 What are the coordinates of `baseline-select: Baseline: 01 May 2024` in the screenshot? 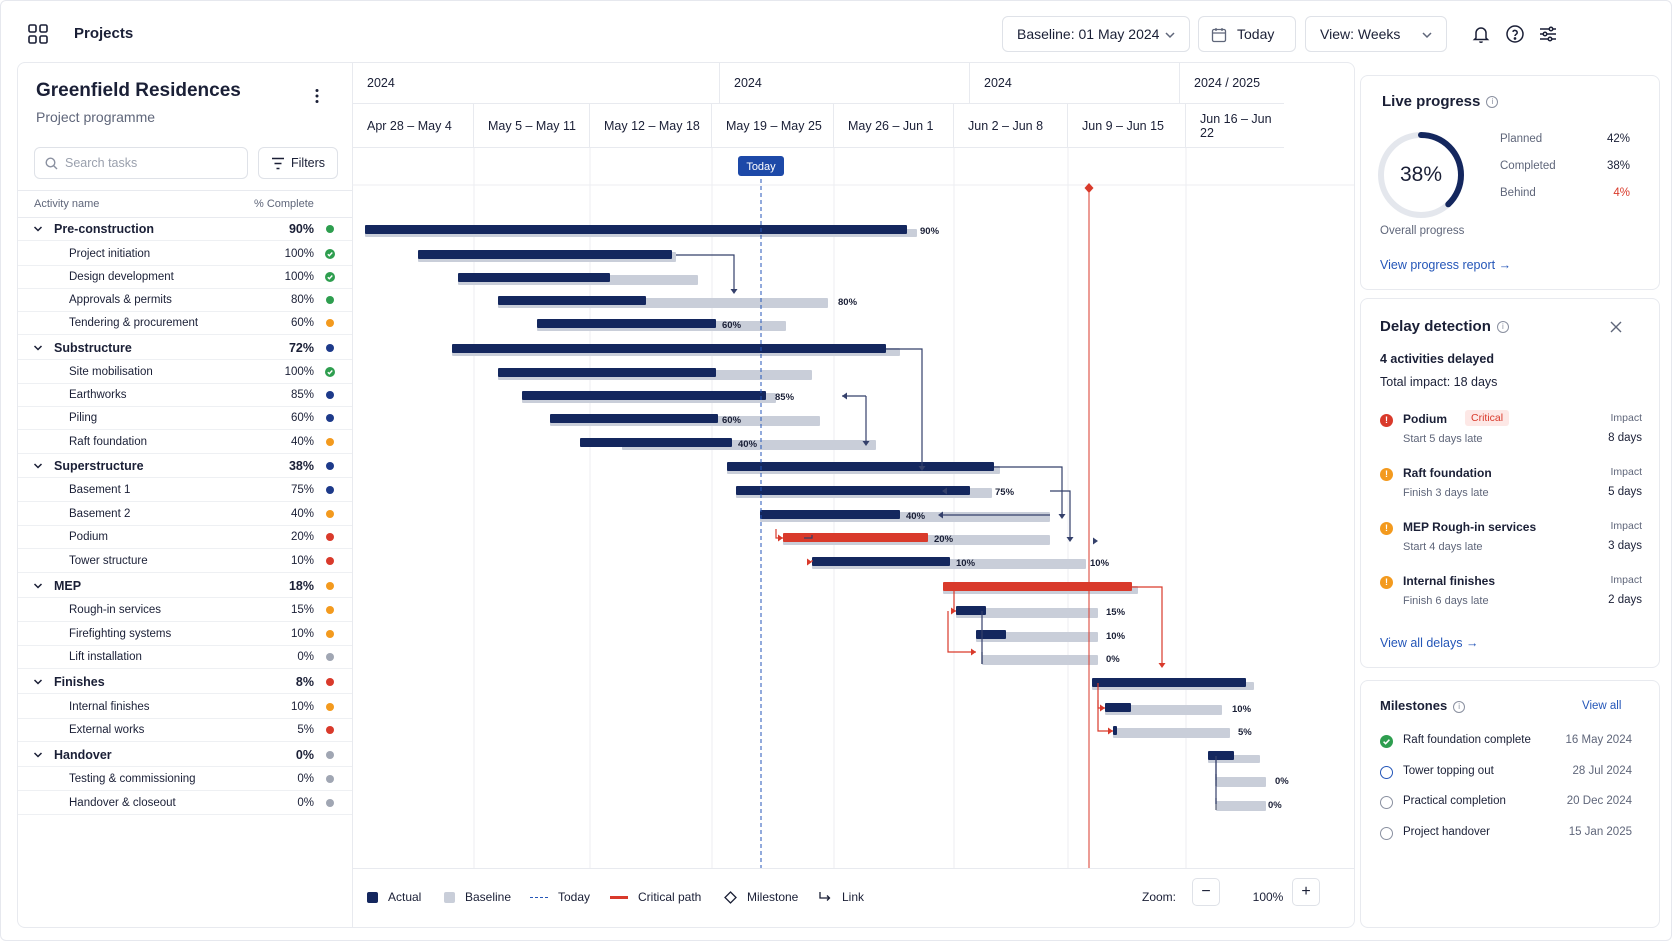 It's located at (1096, 34).